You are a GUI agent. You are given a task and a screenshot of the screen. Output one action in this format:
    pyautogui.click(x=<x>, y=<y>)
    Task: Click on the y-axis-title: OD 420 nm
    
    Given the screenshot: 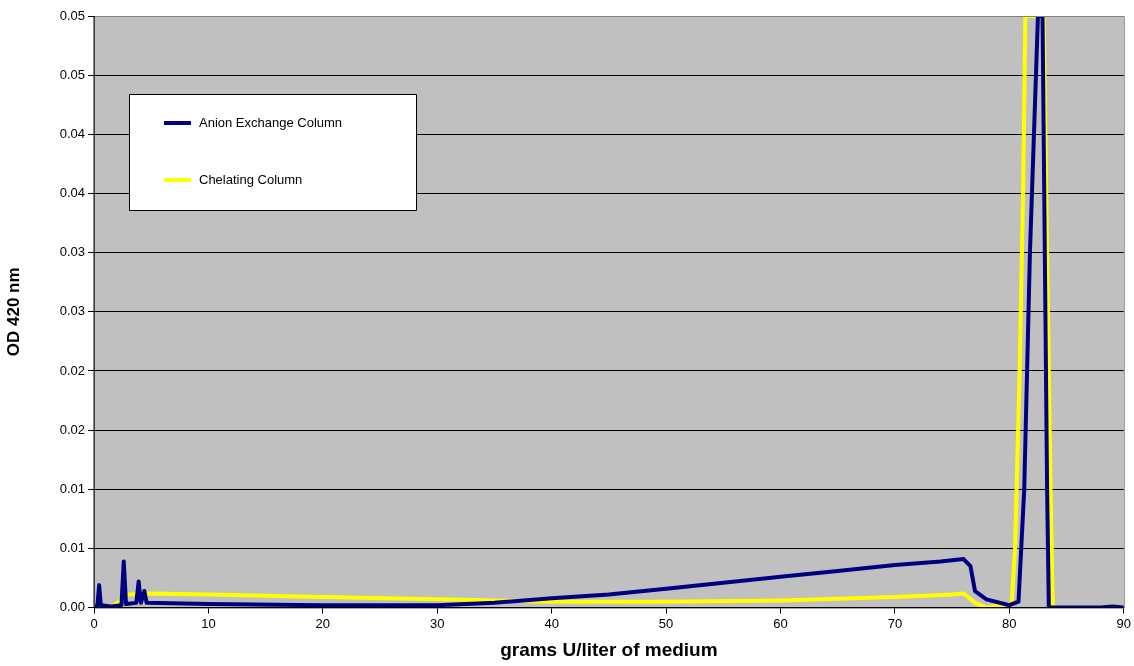 What is the action you would take?
    pyautogui.click(x=13, y=312)
    